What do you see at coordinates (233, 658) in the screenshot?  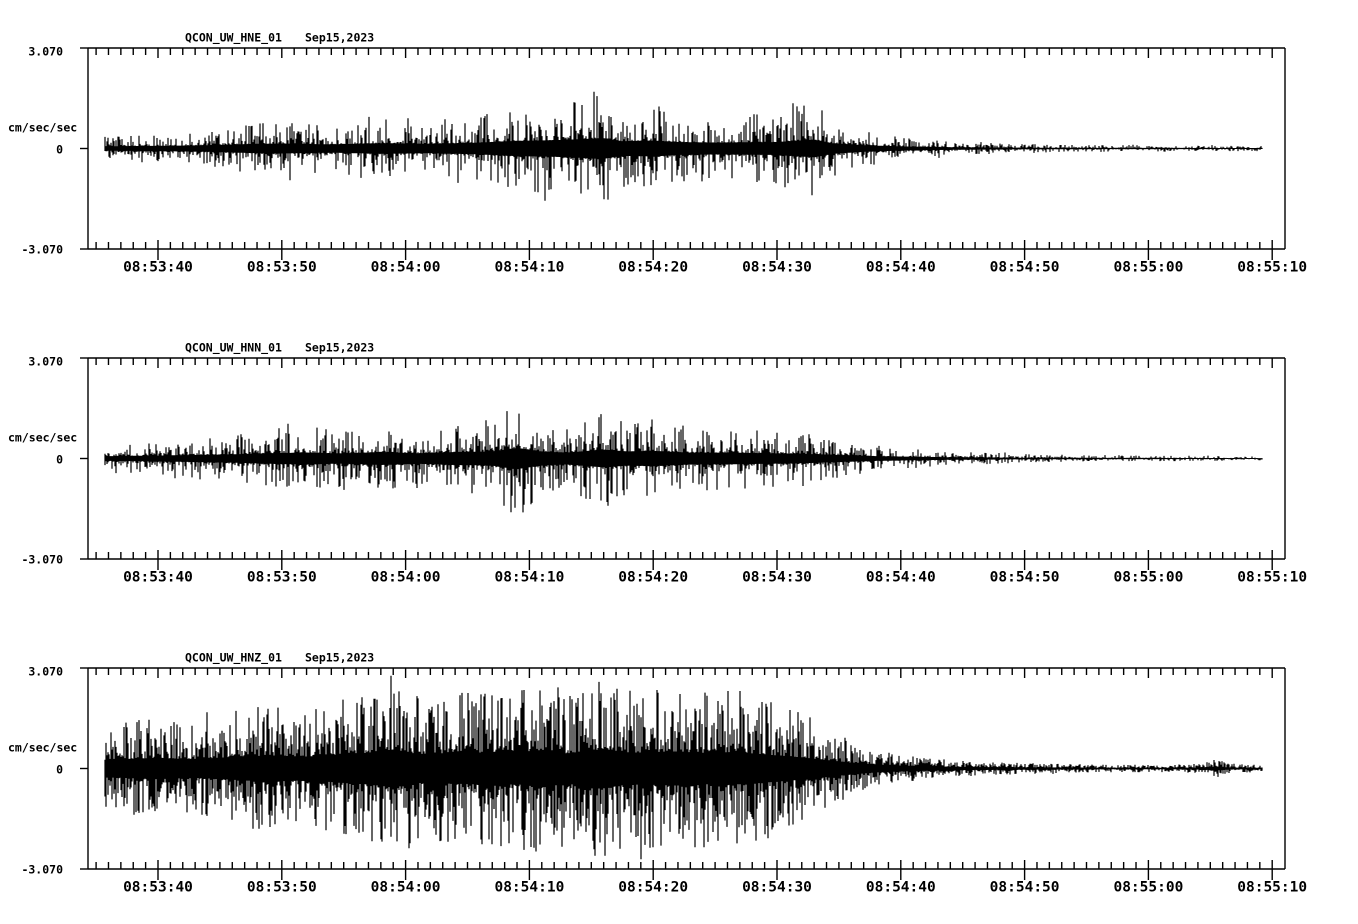 I see `station-channel-title: QCON_UW_HNZ_01` at bounding box center [233, 658].